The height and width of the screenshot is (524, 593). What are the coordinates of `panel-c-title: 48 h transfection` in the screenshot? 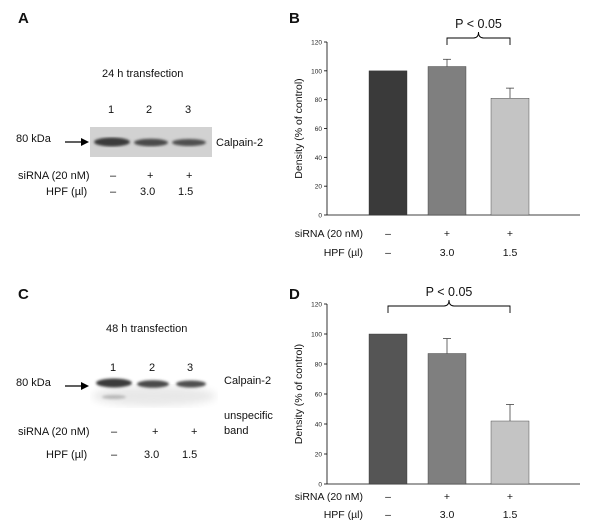 It's located at (147, 329).